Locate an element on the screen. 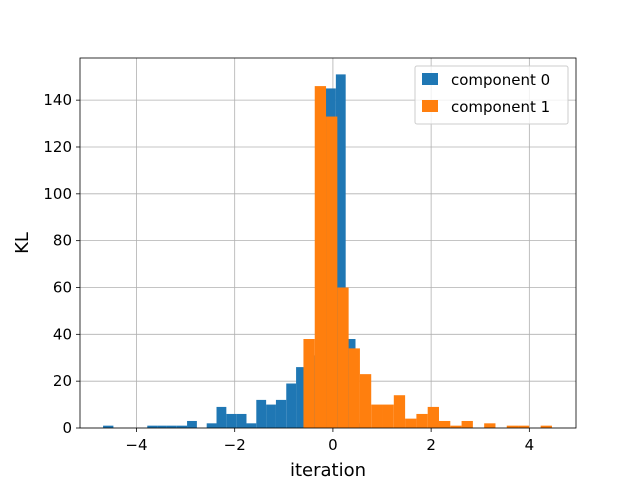  y-tick-label-5: 100 is located at coordinates (57, 194).